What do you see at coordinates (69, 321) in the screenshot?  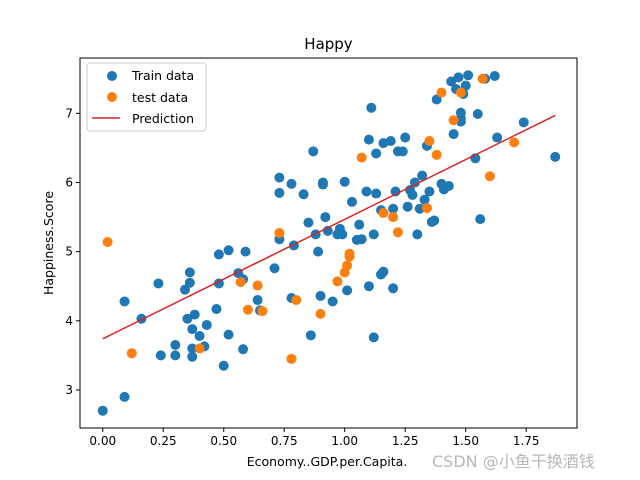 I see `y-tick-label: 4` at bounding box center [69, 321].